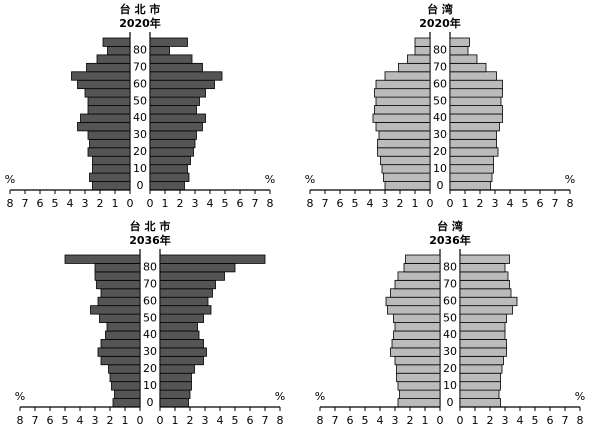  Describe the element at coordinates (140, 9) in the screenshot. I see `chart-title: 台 北 市` at that location.